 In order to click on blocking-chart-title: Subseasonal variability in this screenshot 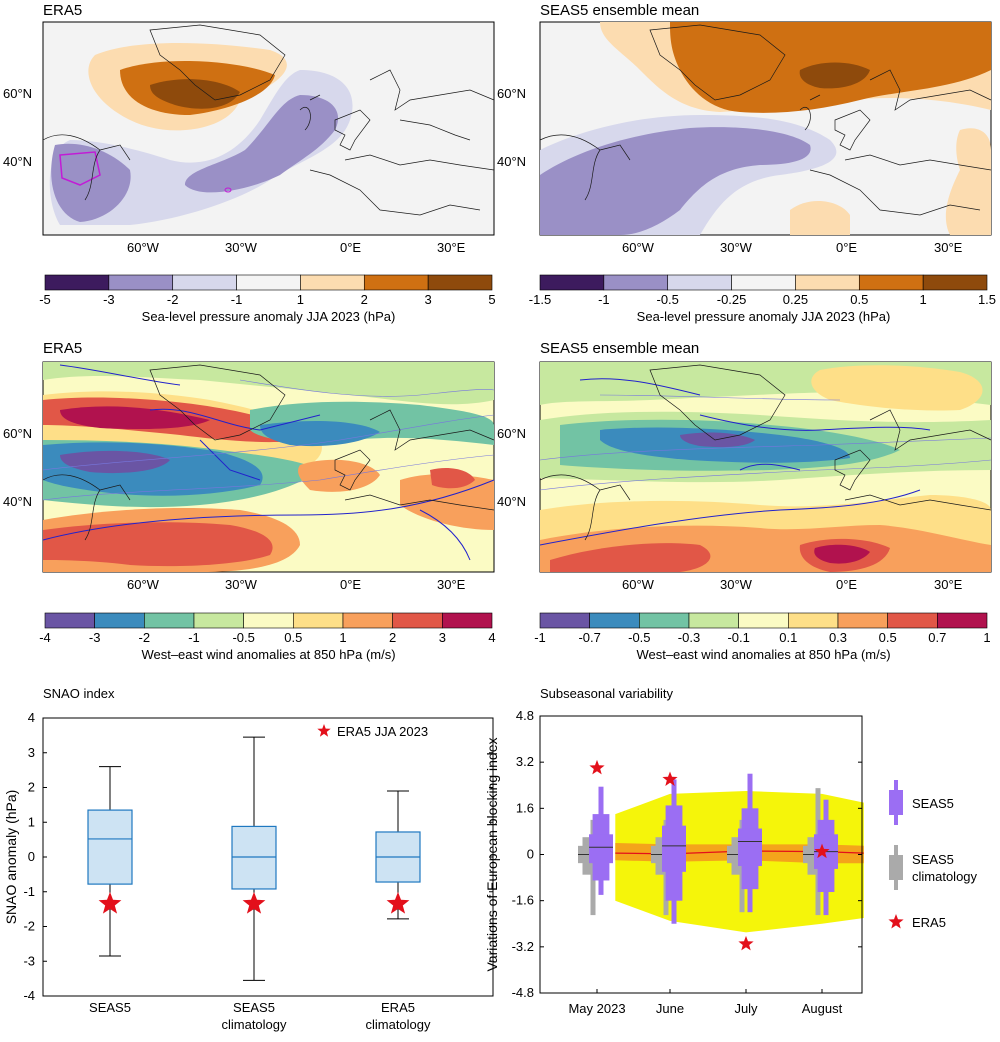, I will do `click(606, 693)`.